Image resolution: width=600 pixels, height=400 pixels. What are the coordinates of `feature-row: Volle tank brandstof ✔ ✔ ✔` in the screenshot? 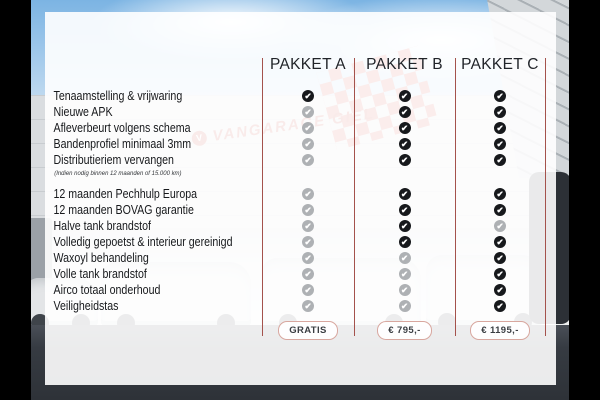 It's located at (300, 274).